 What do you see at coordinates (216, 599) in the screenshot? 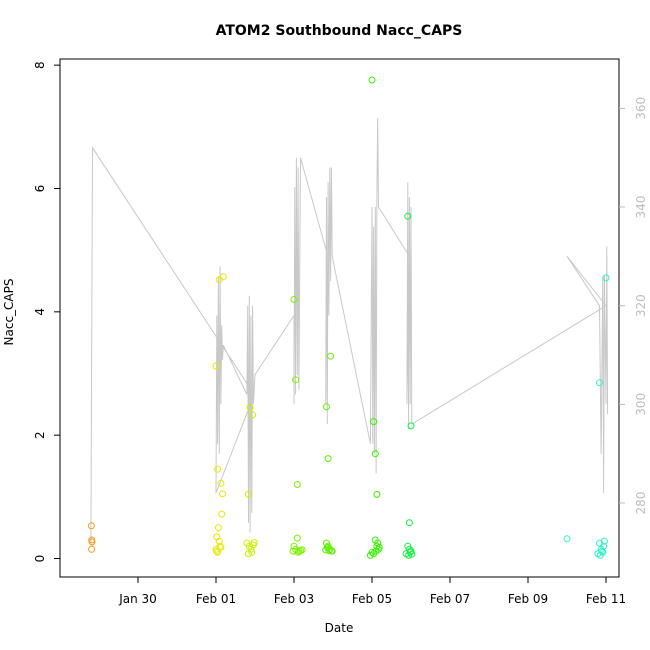
I see `x-tick-label: Feb 01` at bounding box center [216, 599].